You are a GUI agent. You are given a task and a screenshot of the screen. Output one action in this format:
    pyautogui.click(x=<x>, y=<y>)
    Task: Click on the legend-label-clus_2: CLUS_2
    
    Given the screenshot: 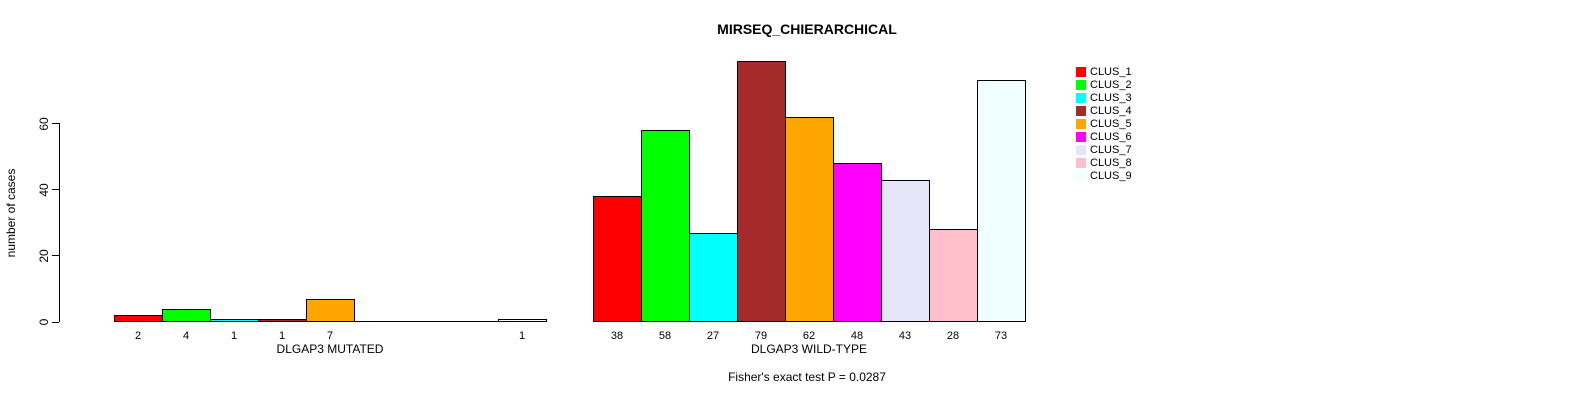 What is the action you would take?
    pyautogui.click(x=1111, y=85)
    